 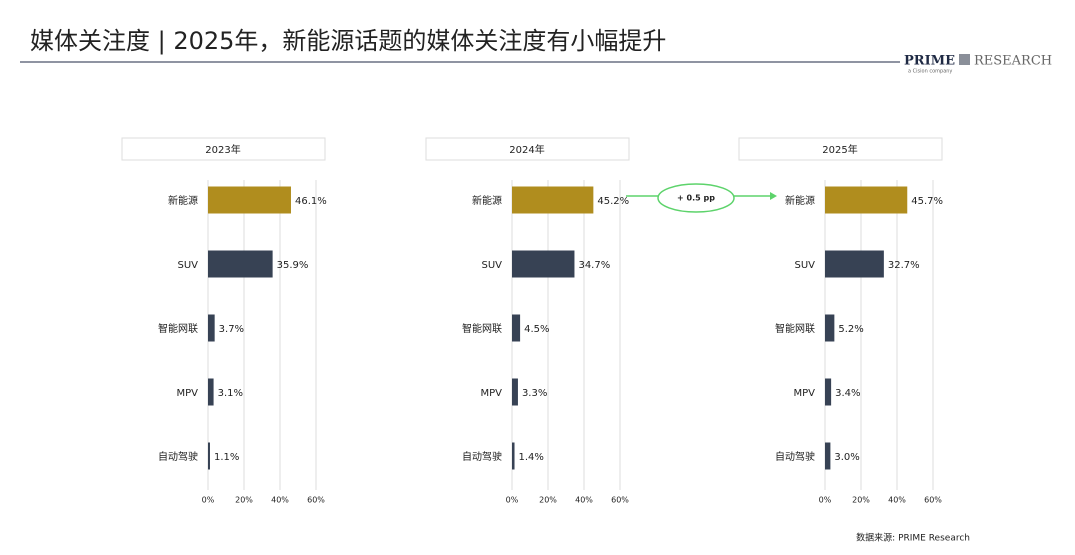 I want to click on panel-title: 2023年, so click(x=222, y=149).